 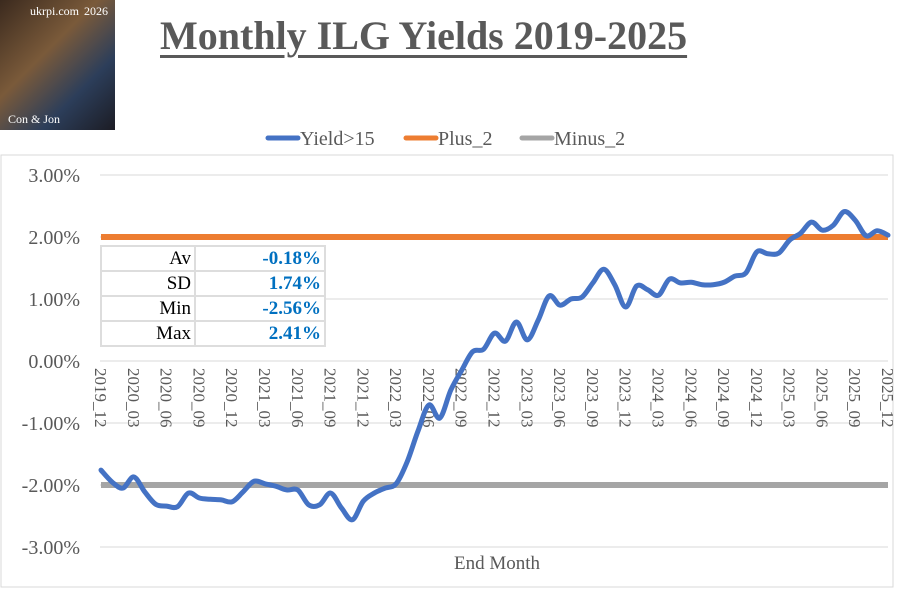 I want to click on x-tick-label: 2025_06, so click(x=821, y=398).